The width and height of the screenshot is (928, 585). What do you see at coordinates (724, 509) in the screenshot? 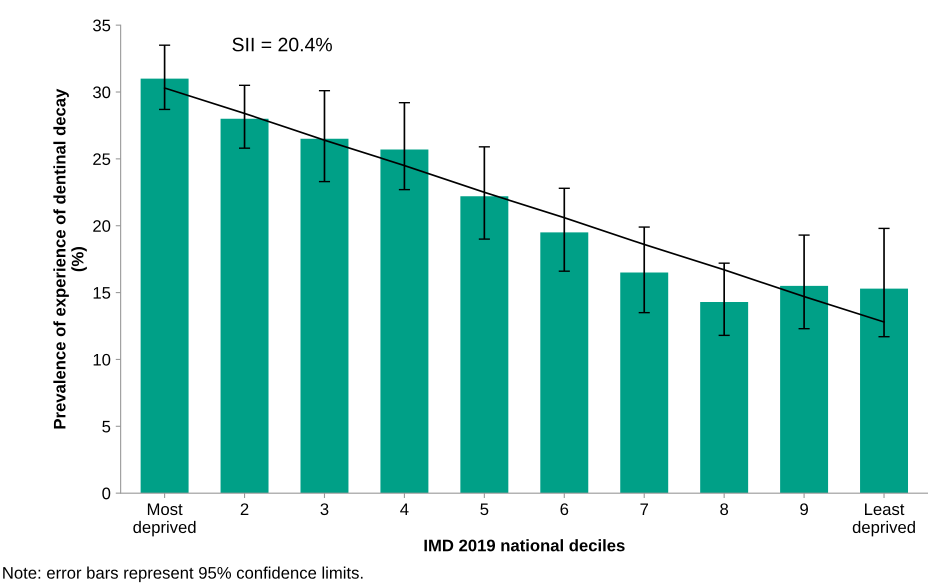
I see `x-tick-label: 8` at bounding box center [724, 509].